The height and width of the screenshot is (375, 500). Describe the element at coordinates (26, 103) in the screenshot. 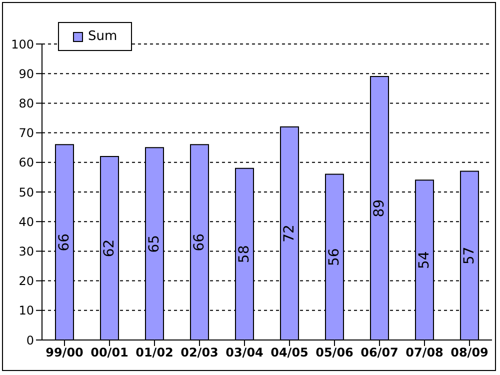

I see `y-tick-label: 80` at that location.